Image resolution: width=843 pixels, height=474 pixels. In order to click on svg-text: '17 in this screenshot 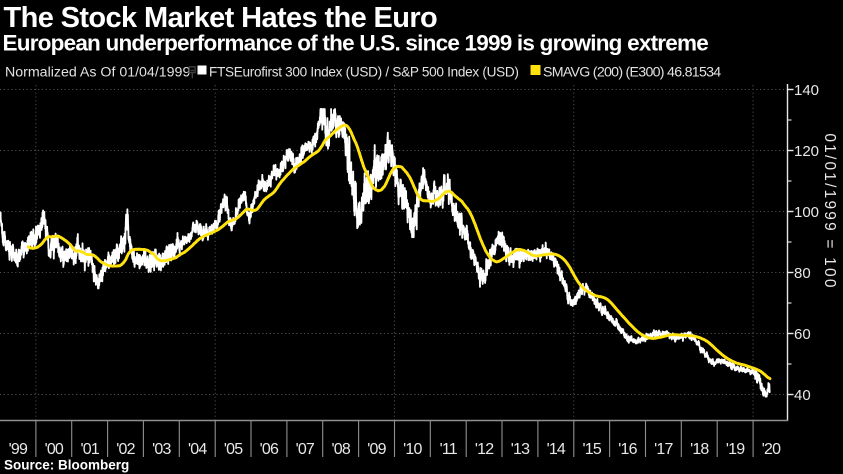, I will do `click(663, 449)`.